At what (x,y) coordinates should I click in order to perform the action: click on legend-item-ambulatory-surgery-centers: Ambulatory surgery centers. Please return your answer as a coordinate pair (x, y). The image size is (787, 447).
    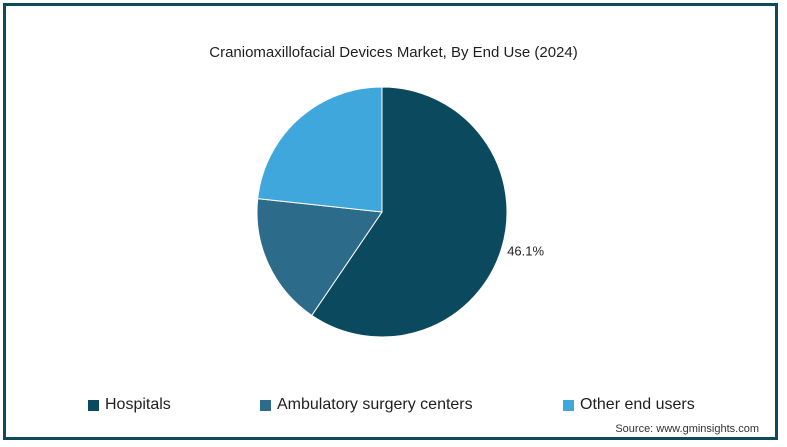
    Looking at the image, I should click on (366, 405).